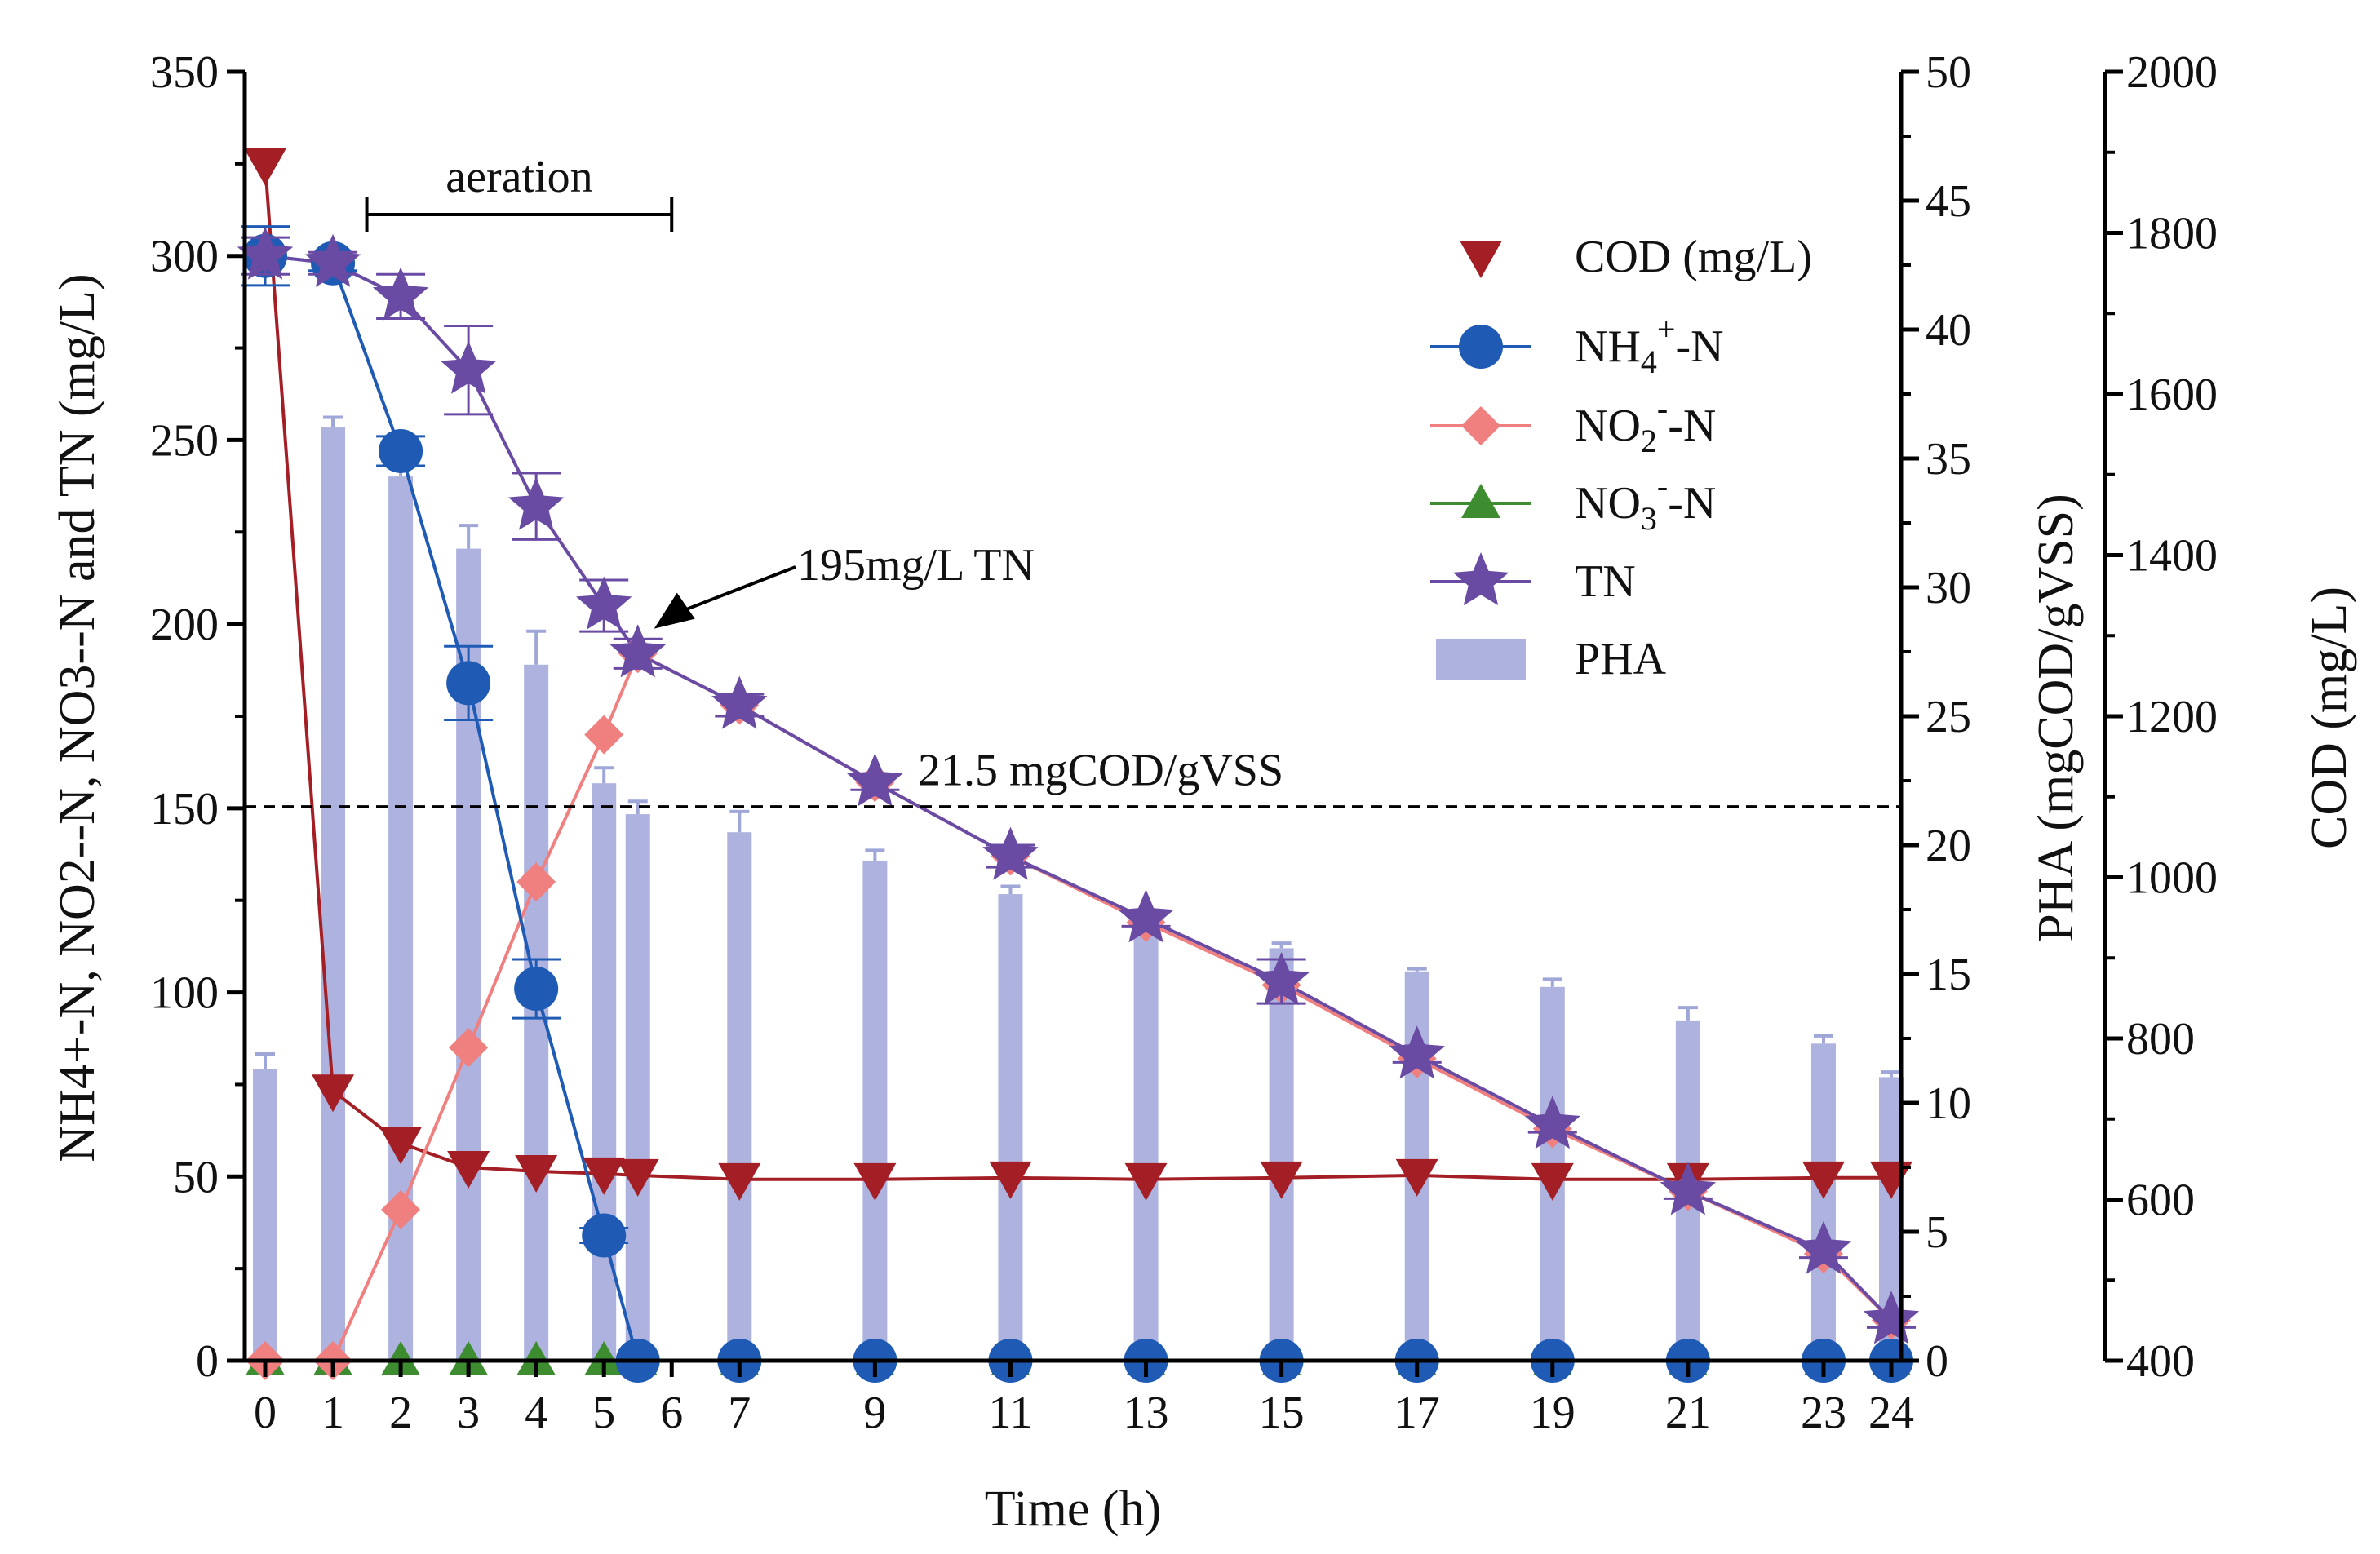 This screenshot has height=1554, width=2380. What do you see at coordinates (1010, 1413) in the screenshot?
I see `x-tick-label: 11` at bounding box center [1010, 1413].